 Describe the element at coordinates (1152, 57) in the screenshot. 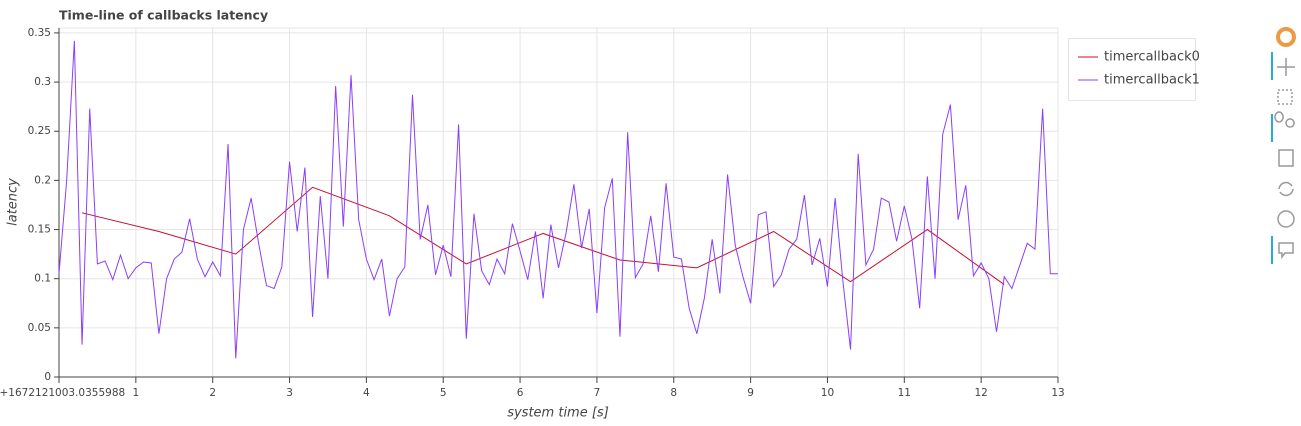

I see `legend-label: timercallback0` at that location.